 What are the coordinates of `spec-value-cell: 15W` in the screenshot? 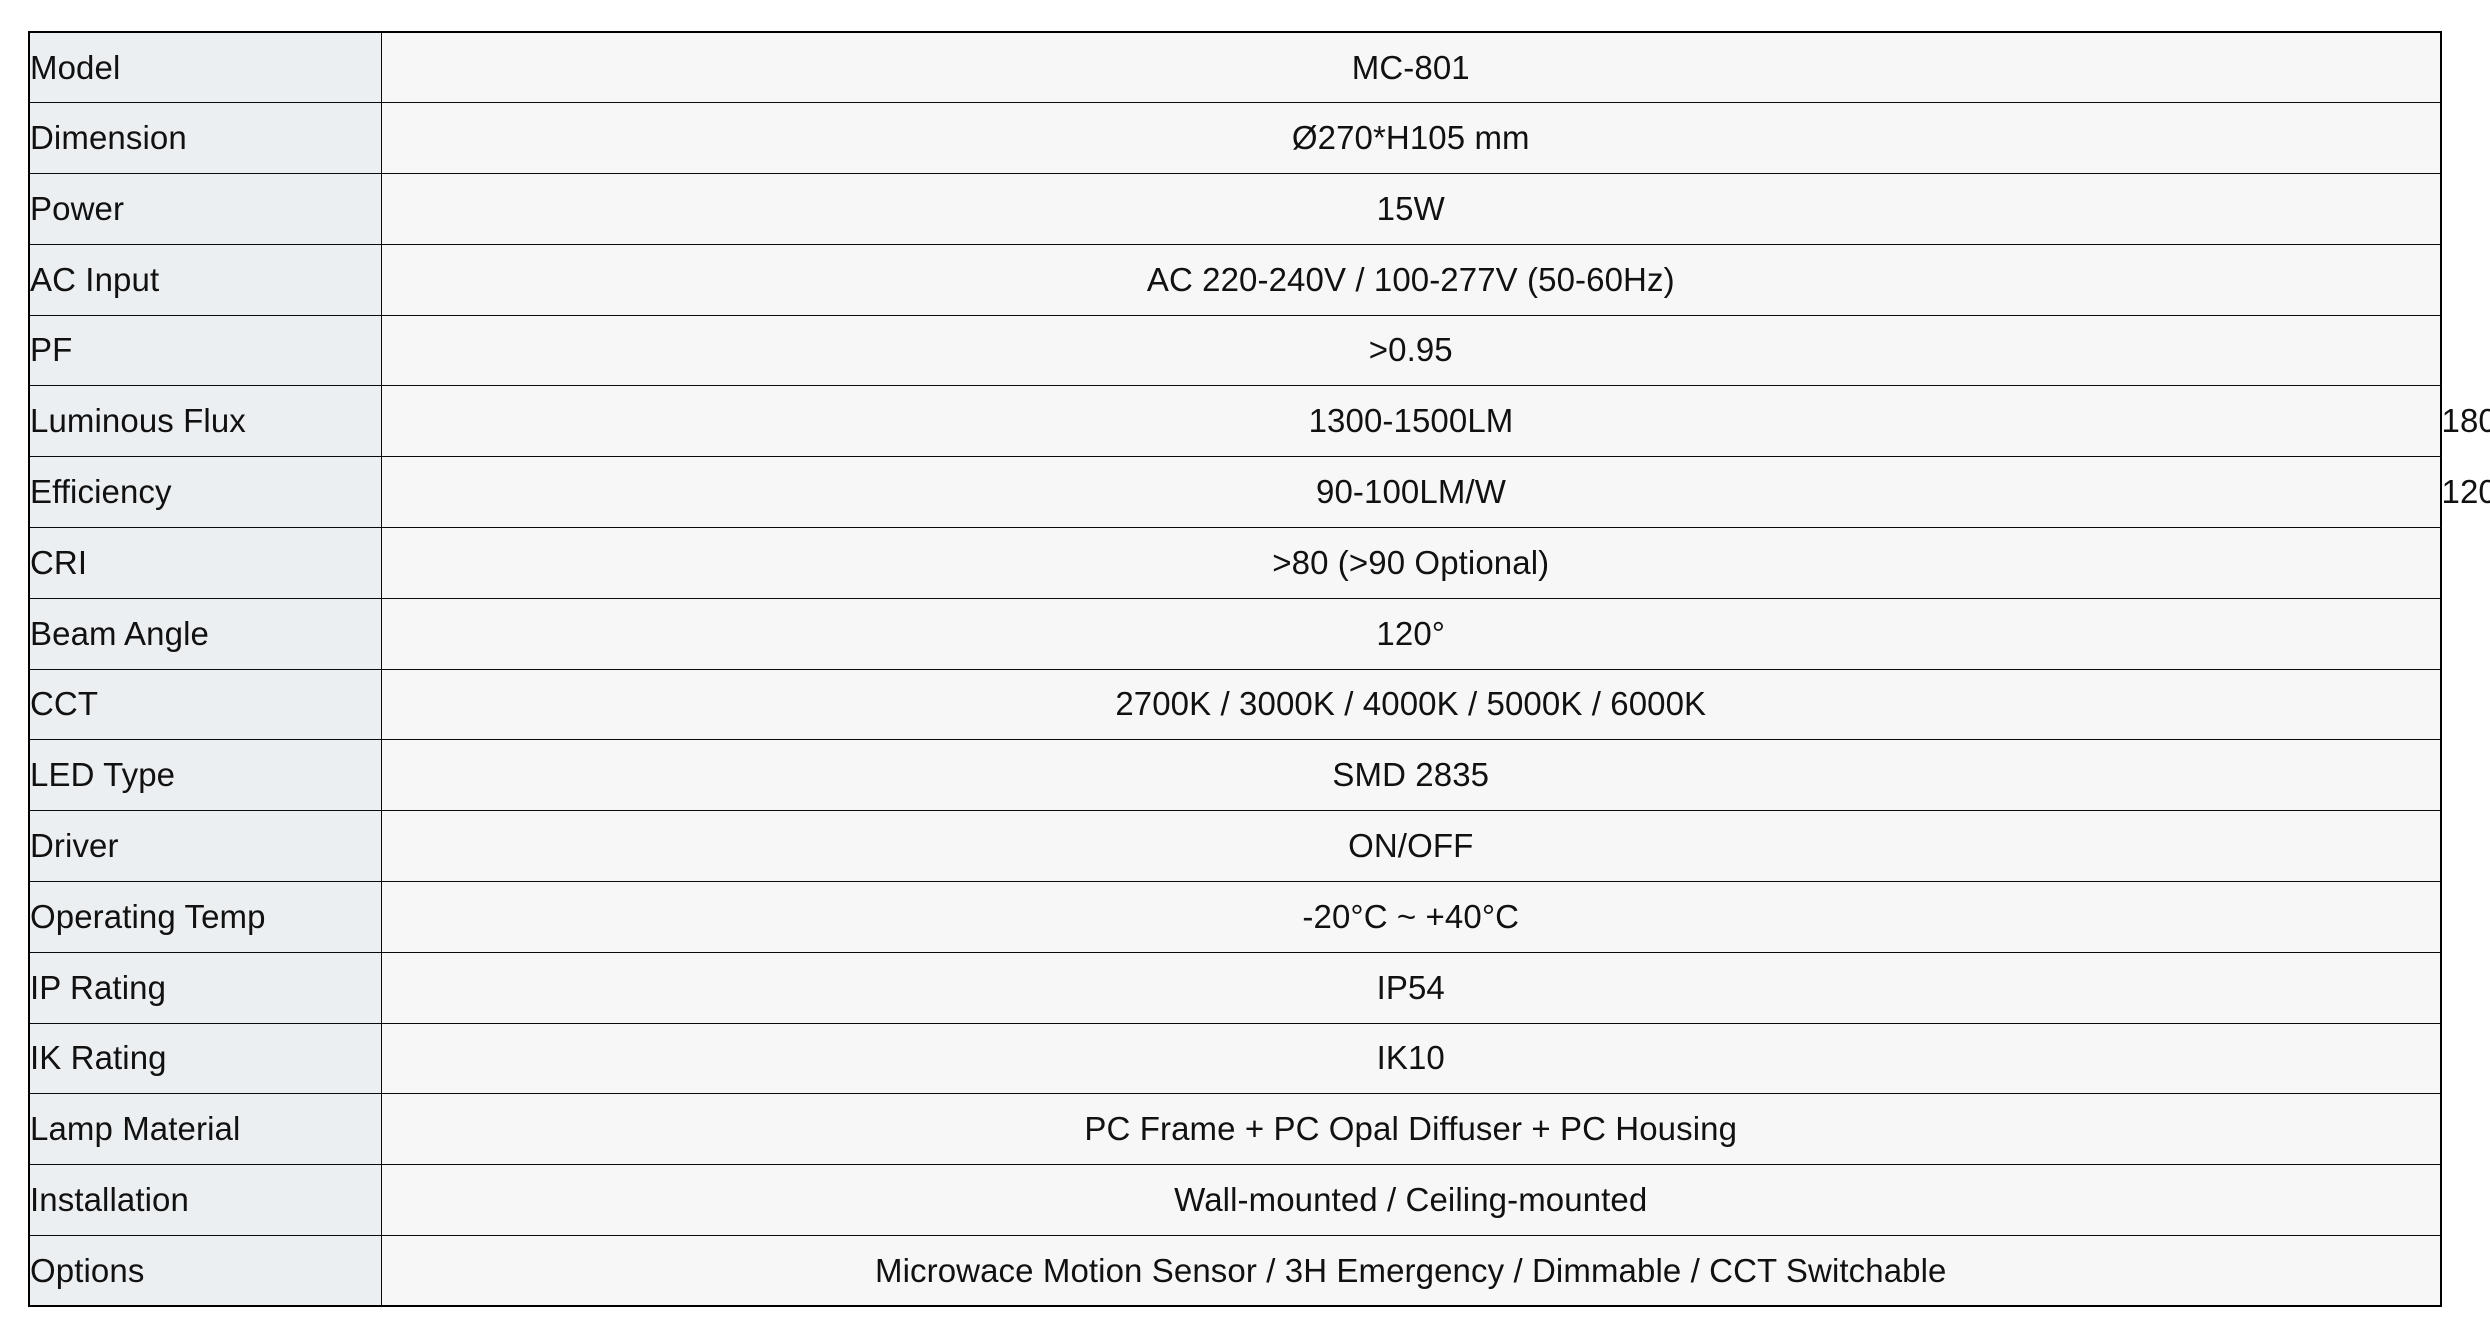 It's located at (1411, 209).